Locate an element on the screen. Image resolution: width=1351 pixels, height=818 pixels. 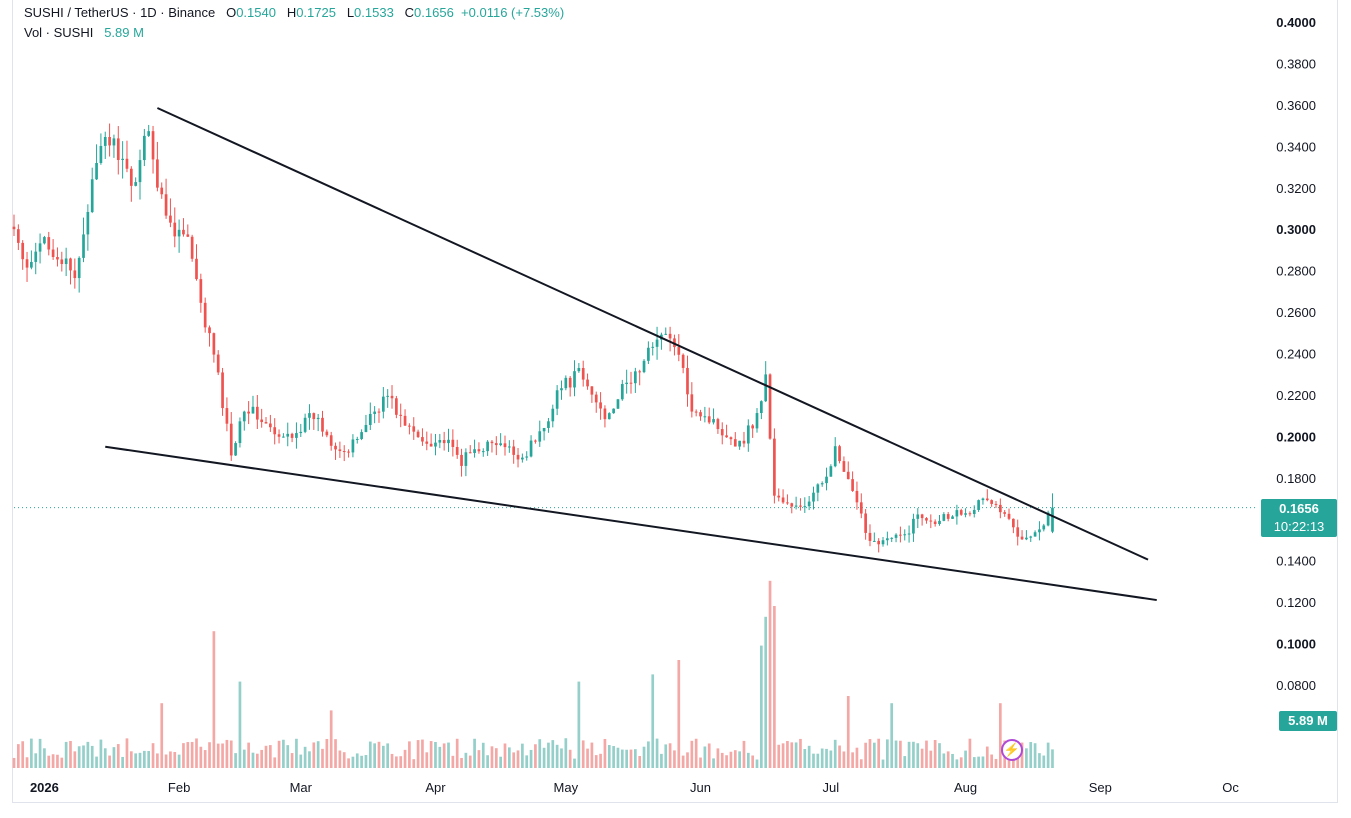
y-tick-label: 0.3200 is located at coordinates (1296, 188).